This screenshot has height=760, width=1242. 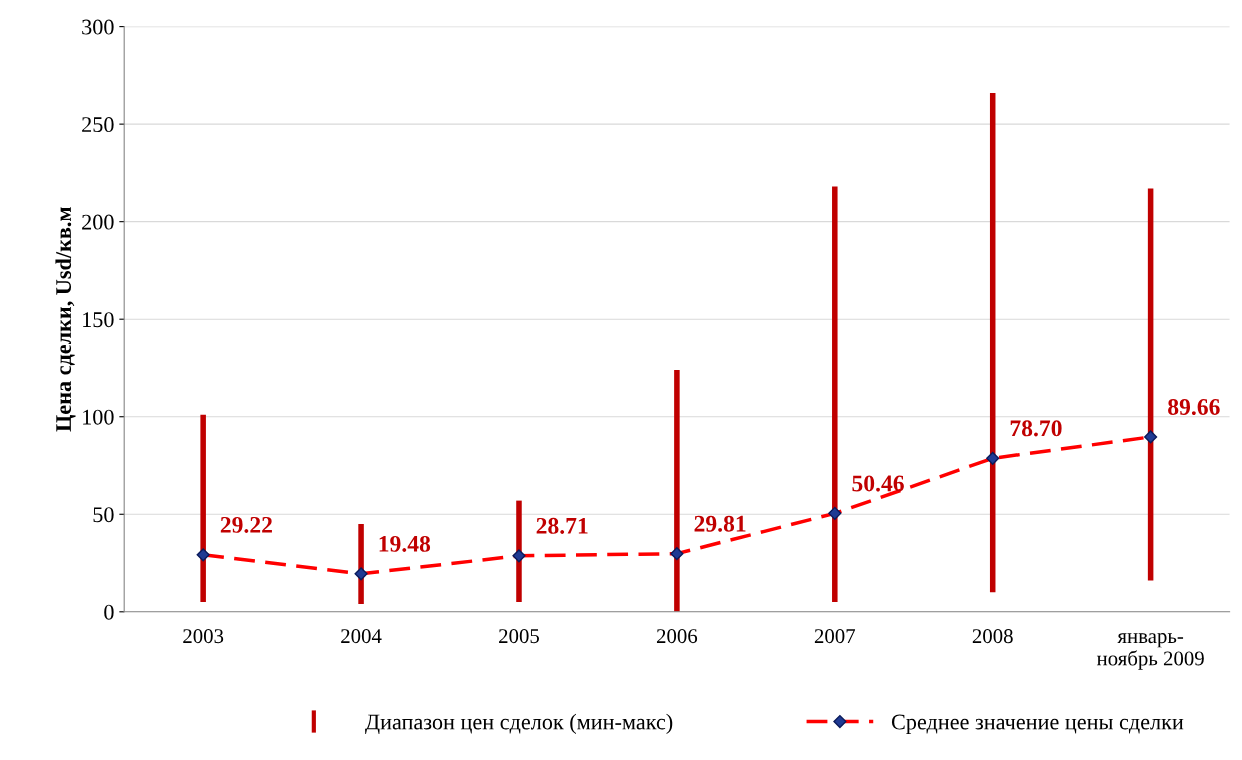 What do you see at coordinates (246, 524) in the screenshot?
I see `data-label: 29.22` at bounding box center [246, 524].